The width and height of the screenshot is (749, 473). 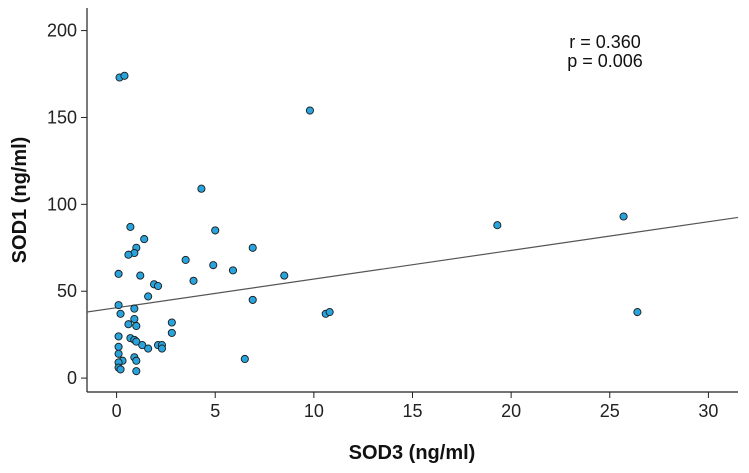 What do you see at coordinates (72, 378) in the screenshot?
I see `y-tick-label: 0` at bounding box center [72, 378].